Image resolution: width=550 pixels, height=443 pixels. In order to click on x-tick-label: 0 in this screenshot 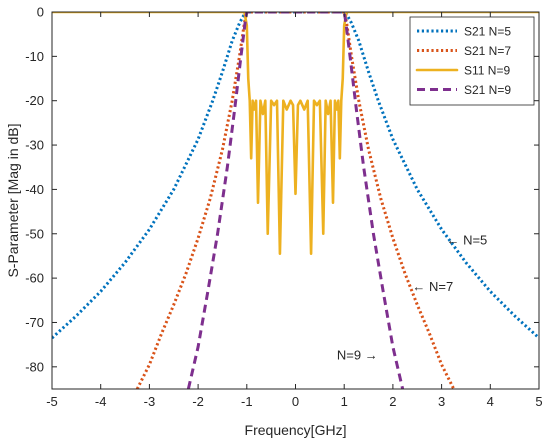, I will do `click(295, 401)`.